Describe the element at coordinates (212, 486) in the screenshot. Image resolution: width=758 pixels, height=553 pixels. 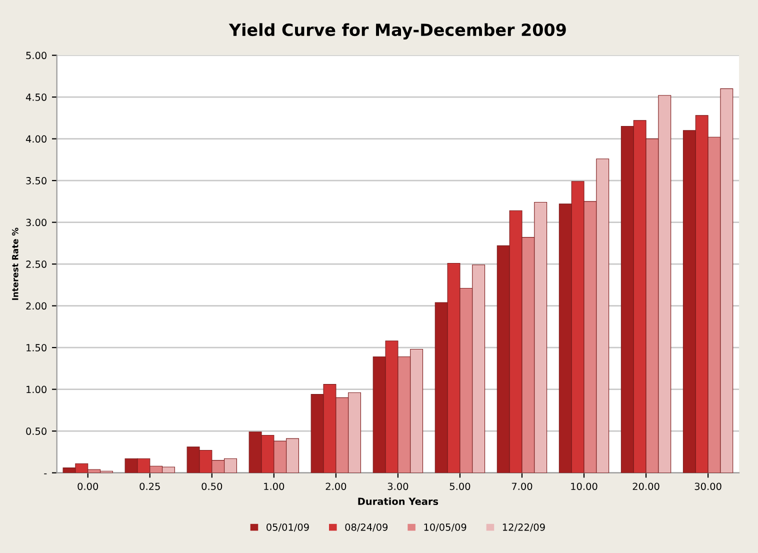
I see `x-tick-label: 0.50` at that location.